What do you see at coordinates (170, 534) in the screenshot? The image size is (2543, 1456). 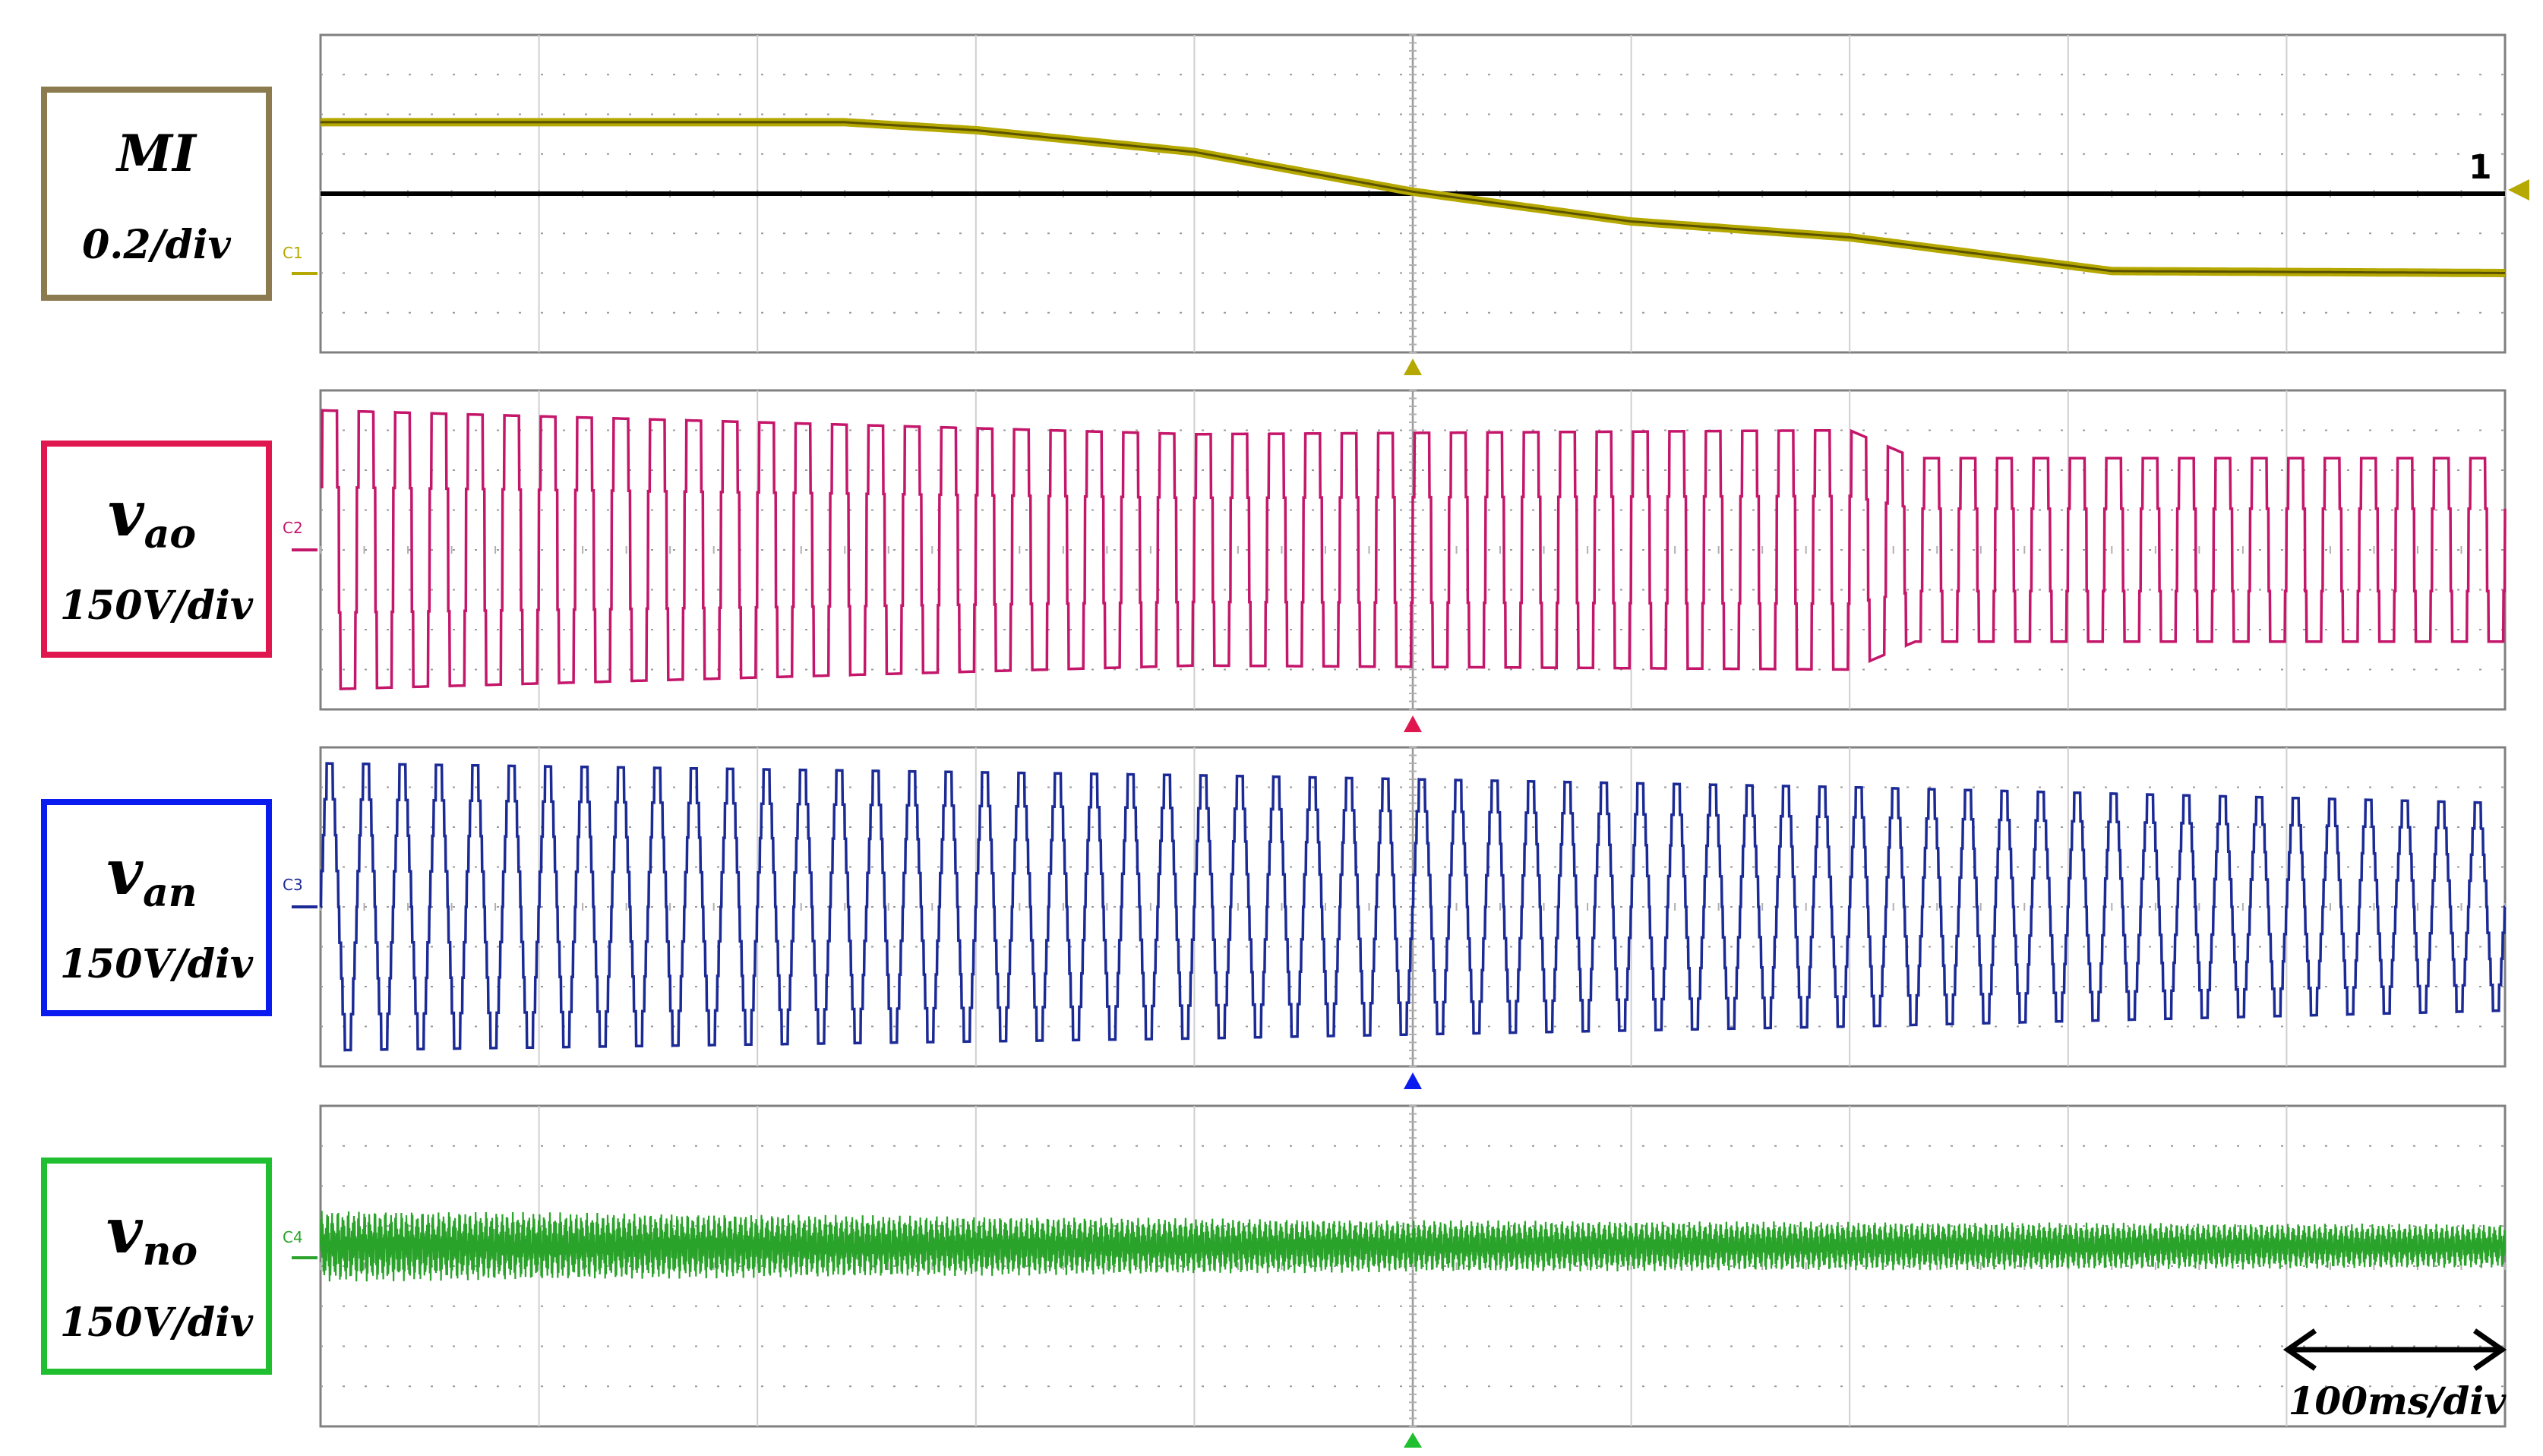 I see `label-vao-sub: ao` at bounding box center [170, 534].